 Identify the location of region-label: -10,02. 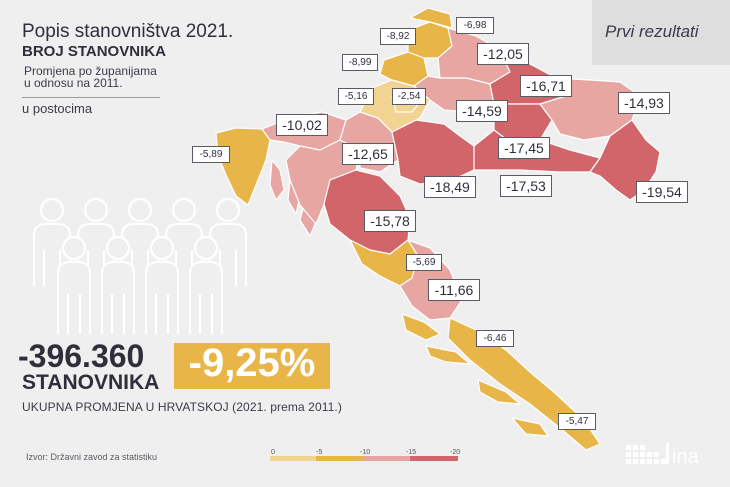
(302, 125).